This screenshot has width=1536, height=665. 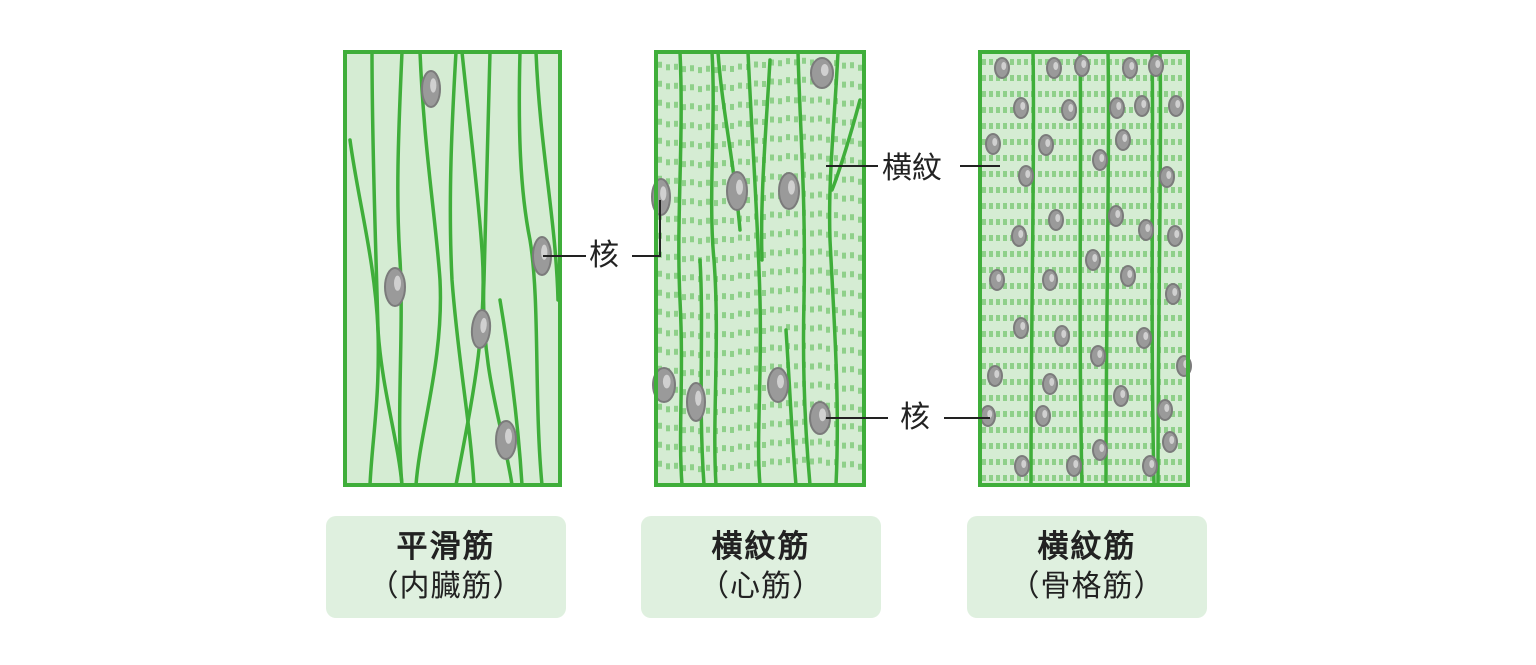 What do you see at coordinates (1087, 567) in the screenshot?
I see `caption-skeletal-muscle: 横紋筋 （骨格筋）` at bounding box center [1087, 567].